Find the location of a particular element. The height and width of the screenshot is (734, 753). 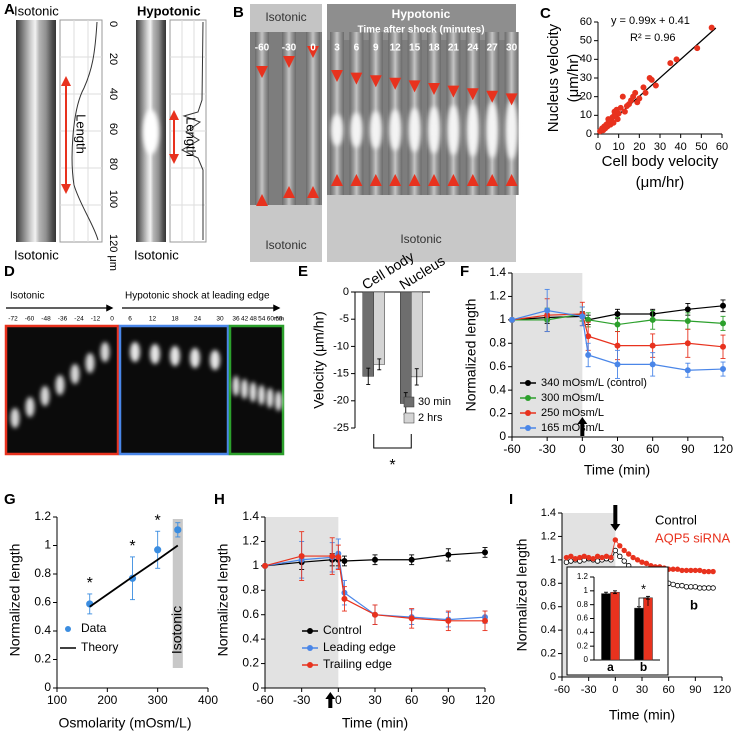

time-label: 24 is located at coordinates (473, 48).